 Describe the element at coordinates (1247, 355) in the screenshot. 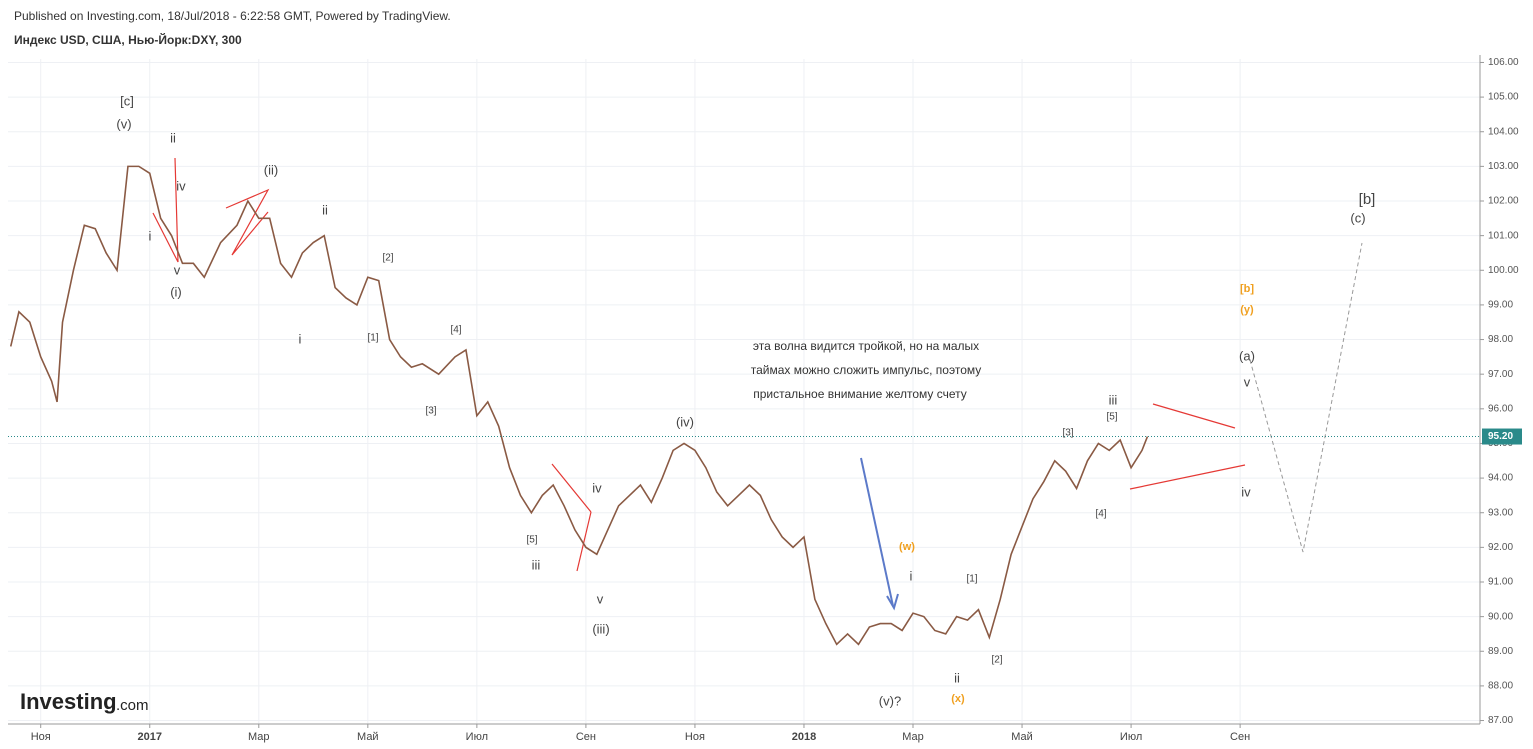

I see `wave-label: (a)` at that location.